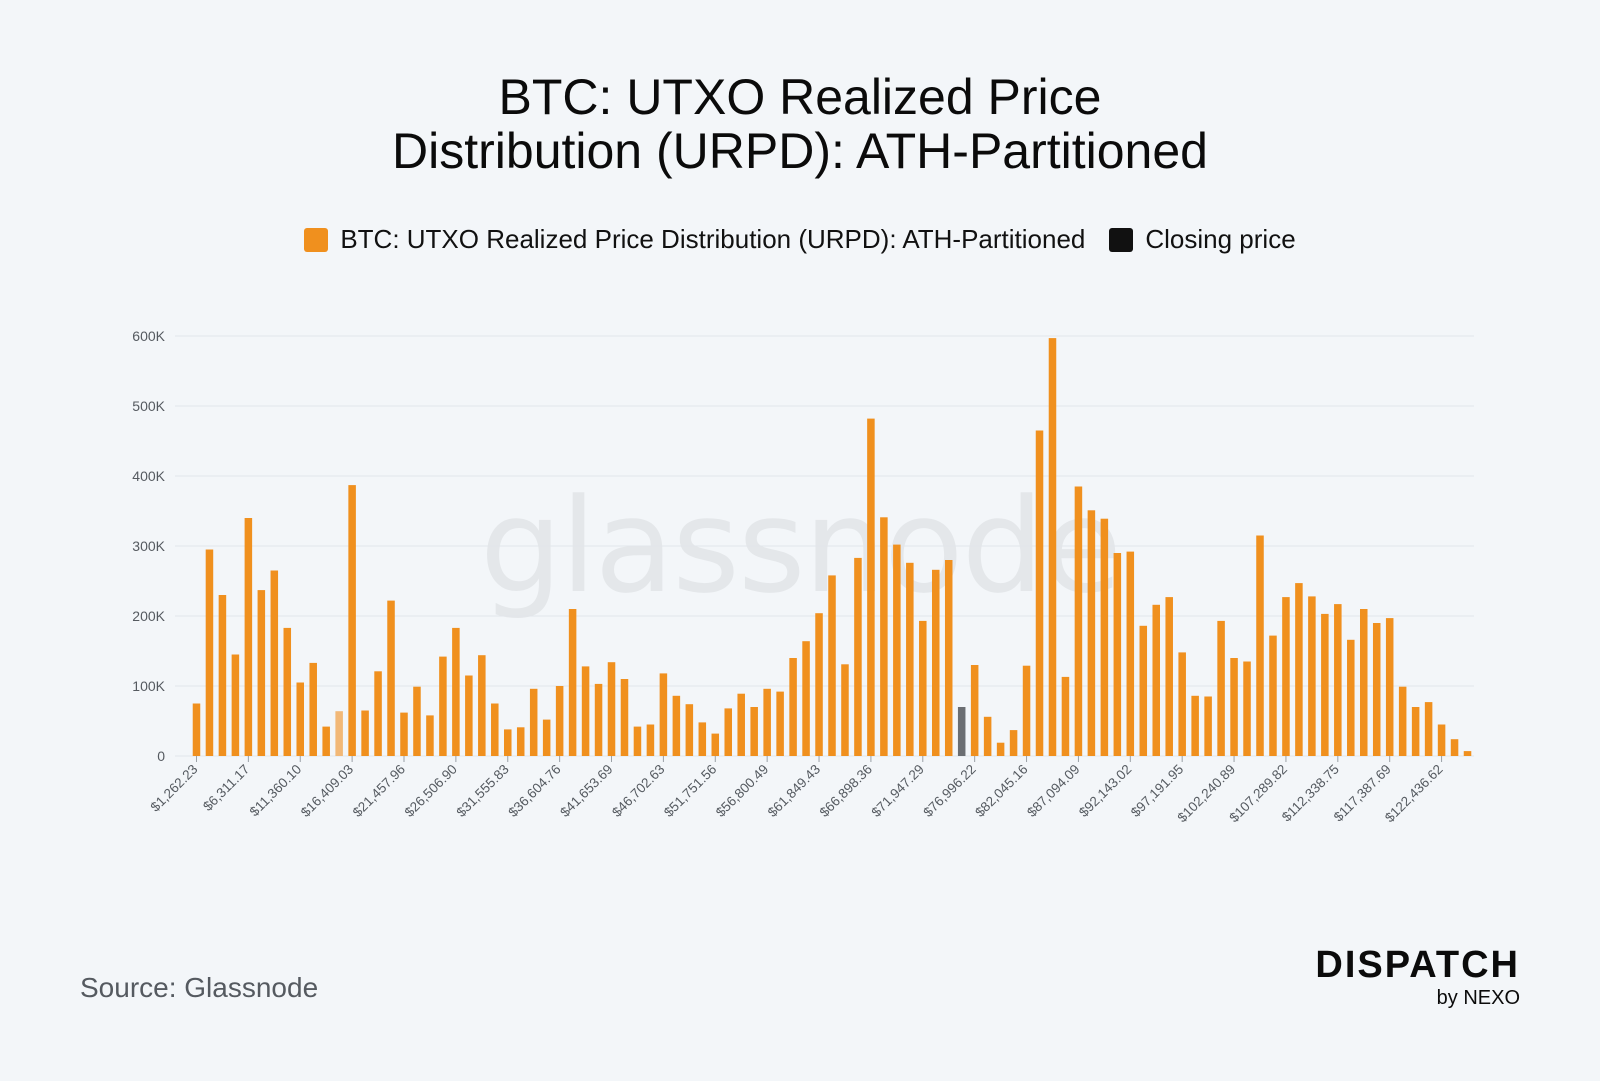  What do you see at coordinates (148, 546) in the screenshot?
I see `y-tick-label: 300K` at bounding box center [148, 546].